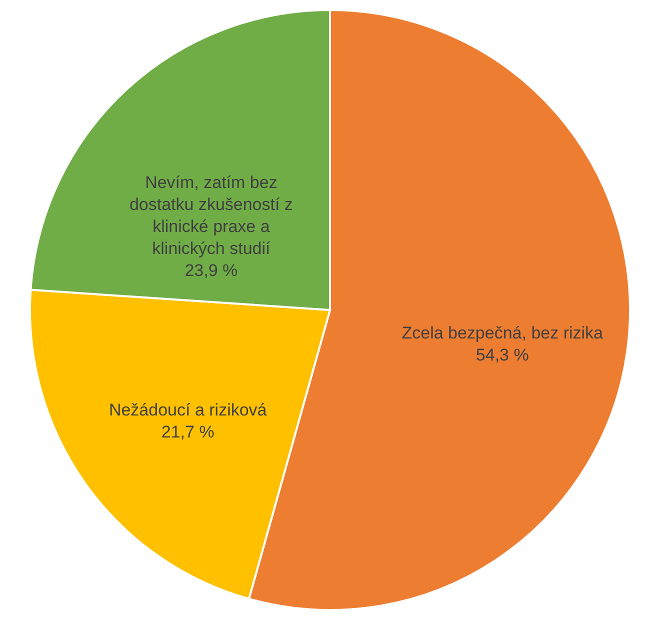  What do you see at coordinates (188, 410) in the screenshot?
I see `slice-label: Nežádoucí a riziková` at bounding box center [188, 410].